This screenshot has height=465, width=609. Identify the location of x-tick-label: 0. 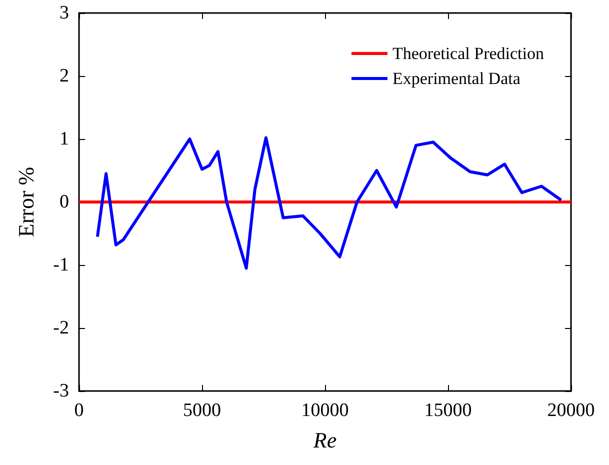
(79, 410).